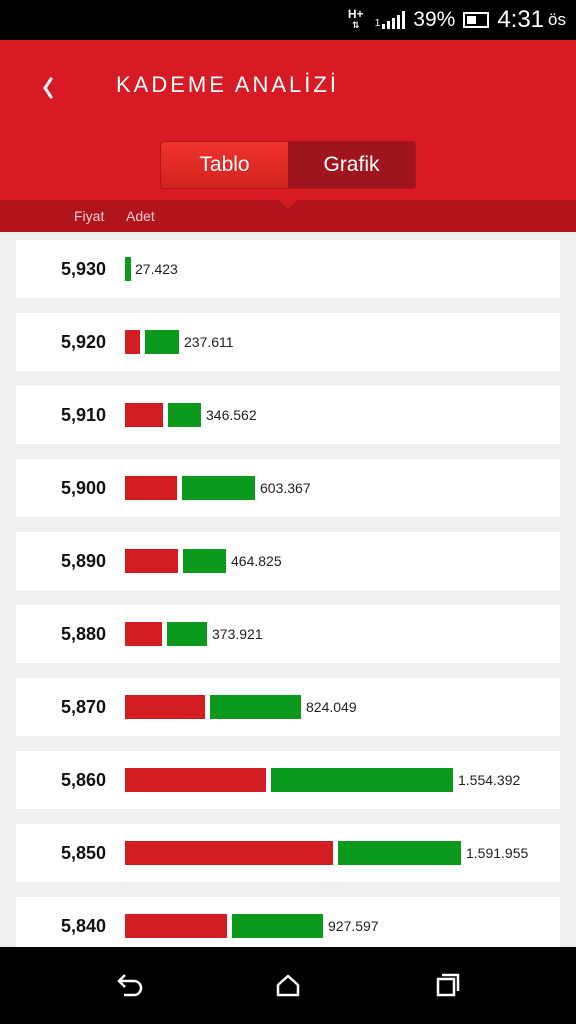  I want to click on clock-ampm: ös, so click(557, 19).